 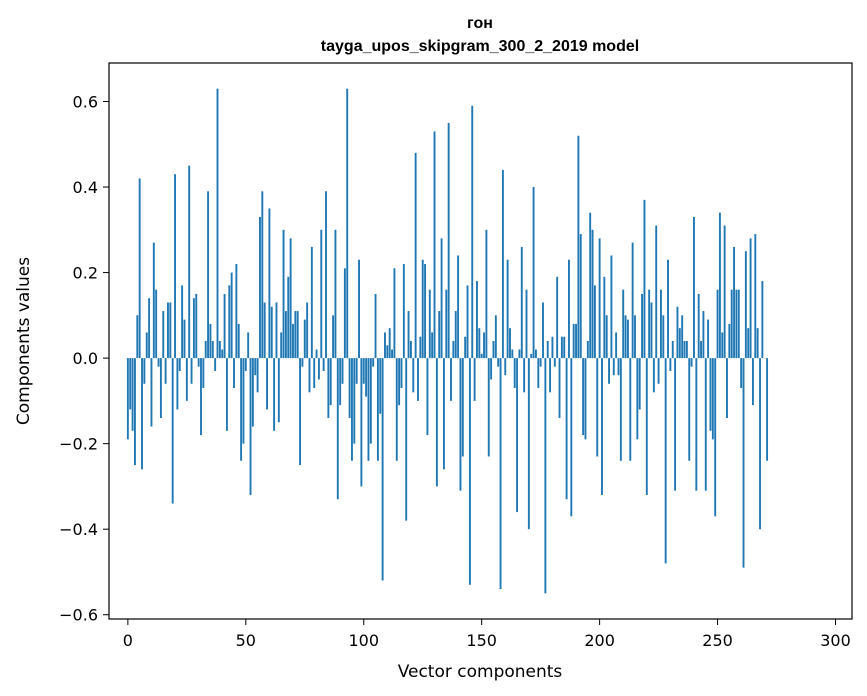 I want to click on x-axis-label: Vector components, so click(x=480, y=672).